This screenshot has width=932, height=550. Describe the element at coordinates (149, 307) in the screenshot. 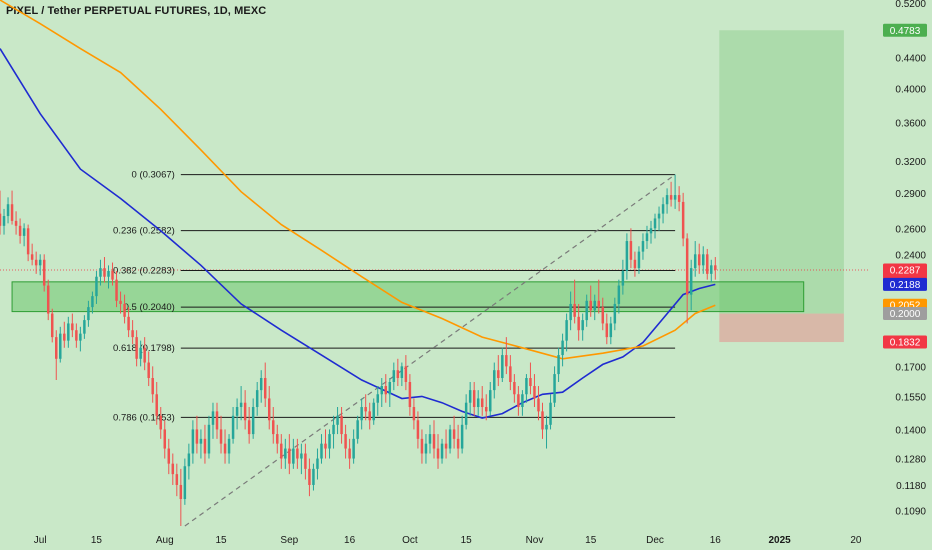

I see `fib-level-label: 0.5 (0.2040)` at that location.